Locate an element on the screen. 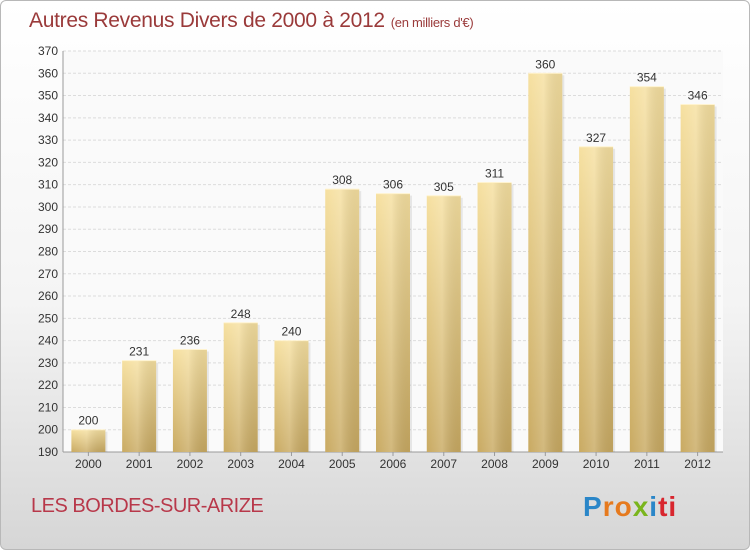  bar-value-label: 360 is located at coordinates (545, 64).